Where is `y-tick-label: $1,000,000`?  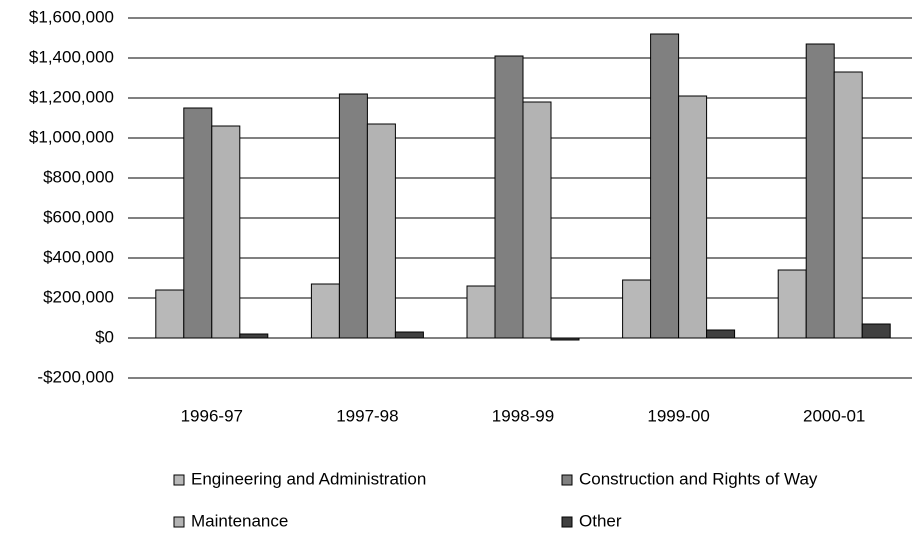
y-tick-label: $1,000,000 is located at coordinates (71, 136).